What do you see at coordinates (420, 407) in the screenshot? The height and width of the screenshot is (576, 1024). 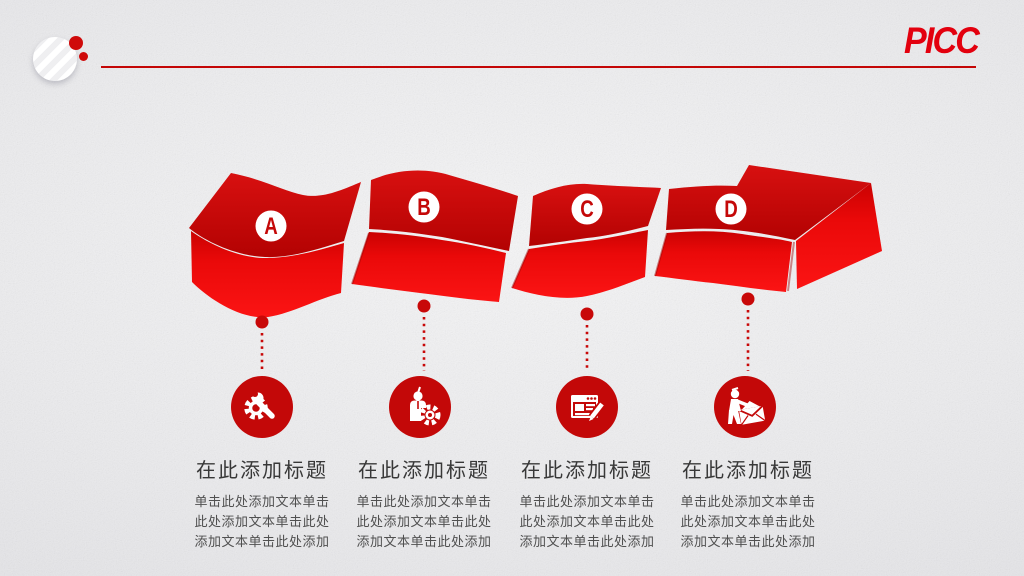 I see `worker-gear-icon` at bounding box center [420, 407].